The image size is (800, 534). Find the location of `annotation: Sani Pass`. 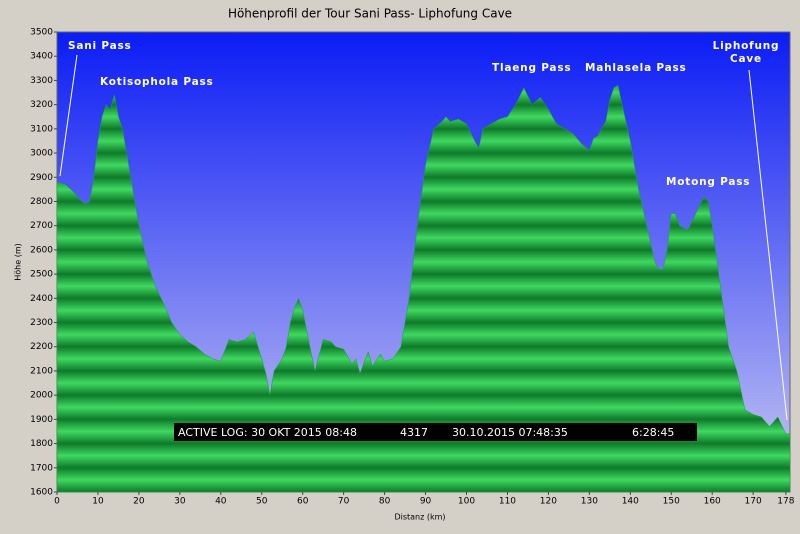

annotation: Sani Pass is located at coordinates (100, 46).